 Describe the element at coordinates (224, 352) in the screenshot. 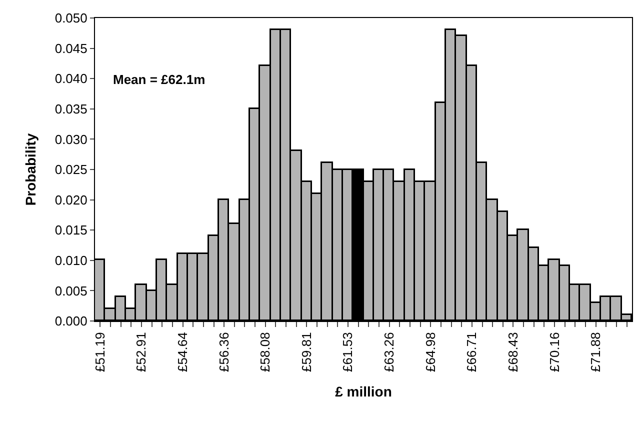

I see `x-tick-label: £56.36` at that location.